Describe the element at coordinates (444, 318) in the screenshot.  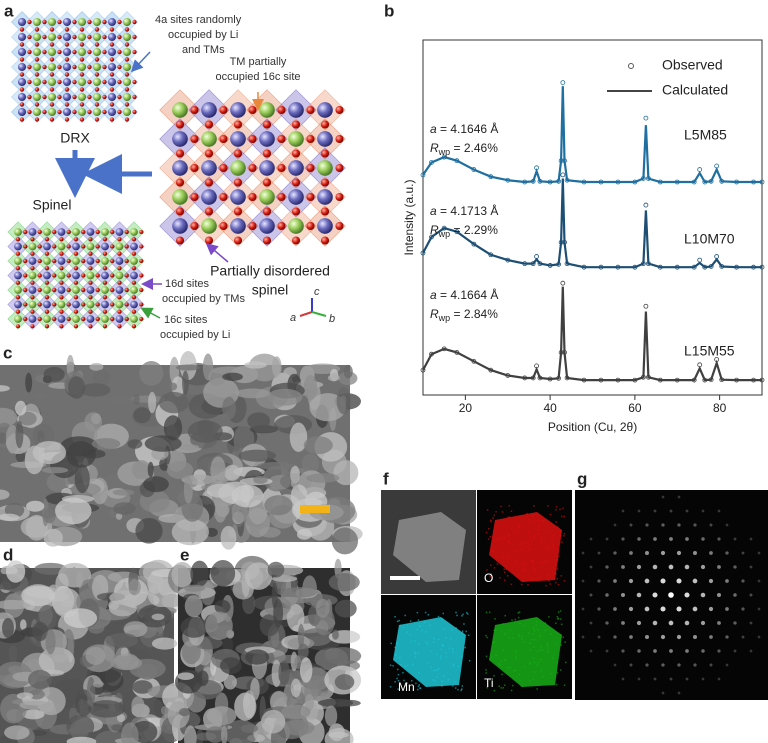
I see `subscript: wp` at that location.